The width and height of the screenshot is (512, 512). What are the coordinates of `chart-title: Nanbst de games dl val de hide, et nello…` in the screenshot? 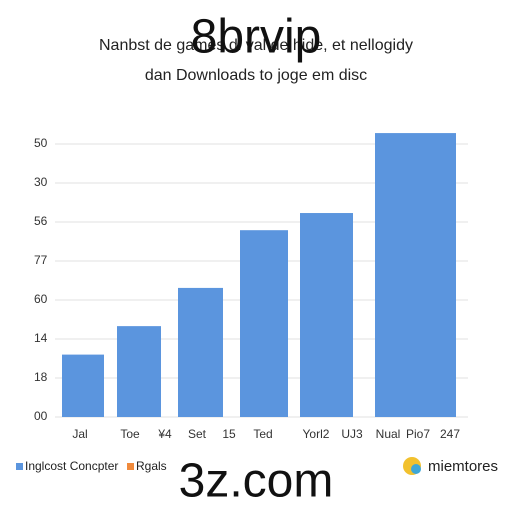 It's located at (256, 45).